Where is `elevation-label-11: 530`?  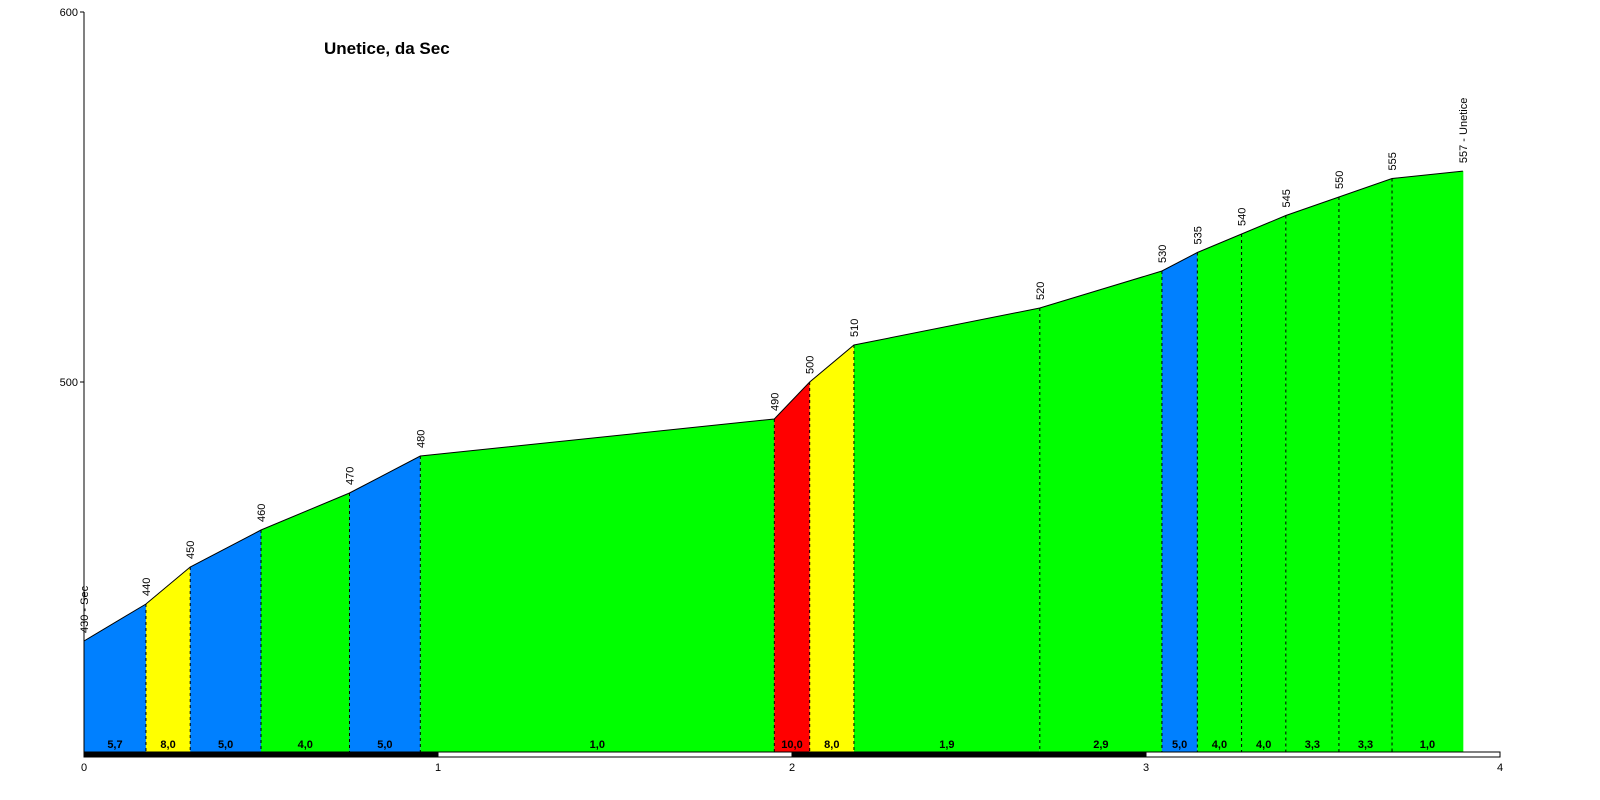
elevation-label-11: 530 is located at coordinates (1163, 254).